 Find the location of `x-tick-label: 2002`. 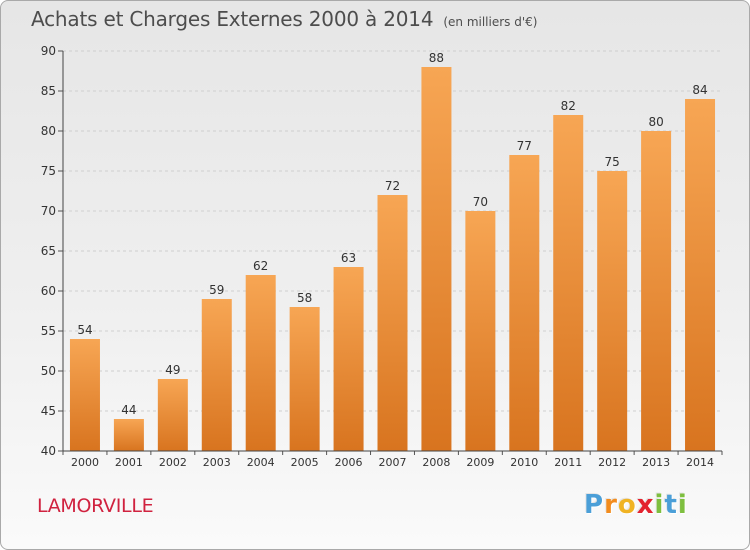

x-tick-label: 2002 is located at coordinates (173, 462).